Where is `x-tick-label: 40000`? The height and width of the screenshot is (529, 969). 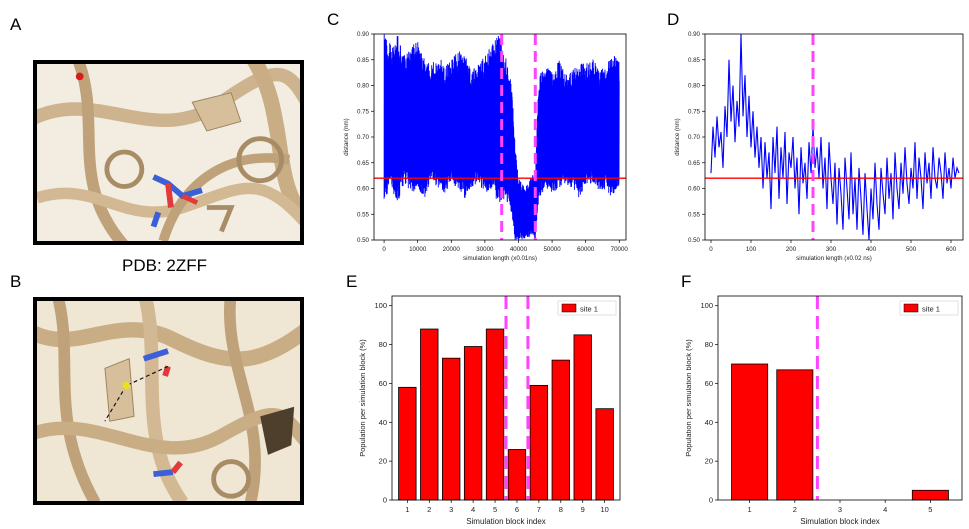 x-tick-label: 40000 is located at coordinates (519, 249).